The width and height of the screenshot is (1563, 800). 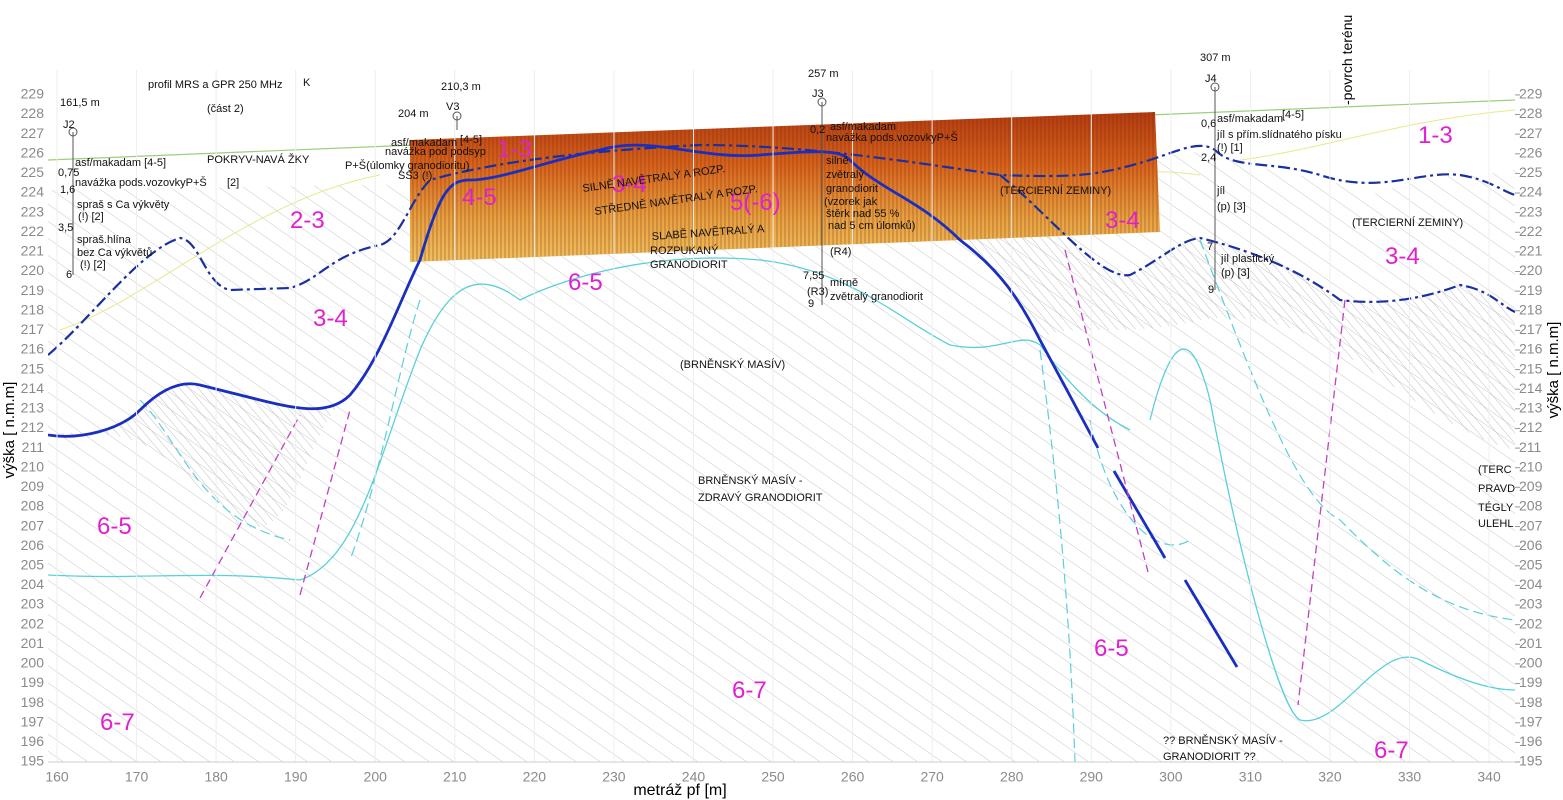 What do you see at coordinates (1250, 119) in the screenshot?
I see `log-entry: asf/makadam` at bounding box center [1250, 119].